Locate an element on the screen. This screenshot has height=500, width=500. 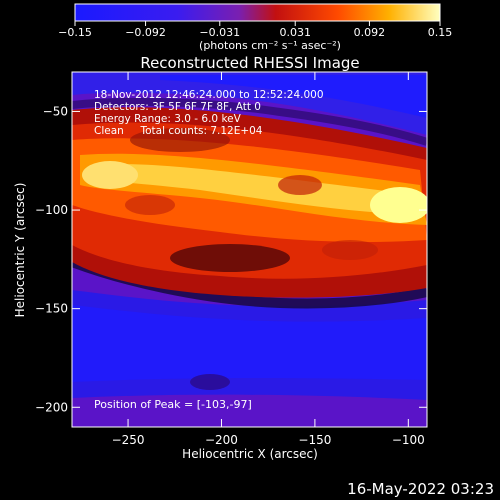
annotation-line: 18-Nov-2012 12:46:24.000 to 12:52:24.000 is located at coordinates (209, 95).